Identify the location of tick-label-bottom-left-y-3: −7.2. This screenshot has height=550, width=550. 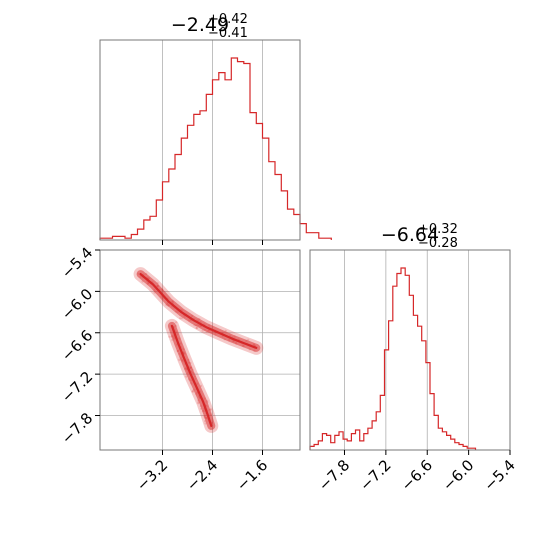
(77, 387).